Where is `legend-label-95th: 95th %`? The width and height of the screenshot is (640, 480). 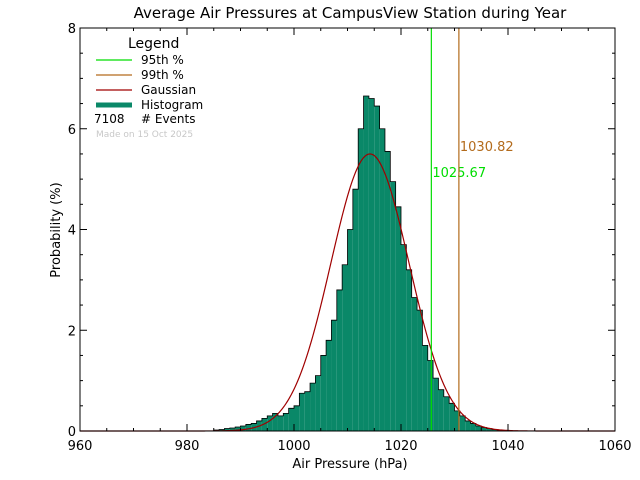 legend-label-95th: 95th % is located at coordinates (162, 60).